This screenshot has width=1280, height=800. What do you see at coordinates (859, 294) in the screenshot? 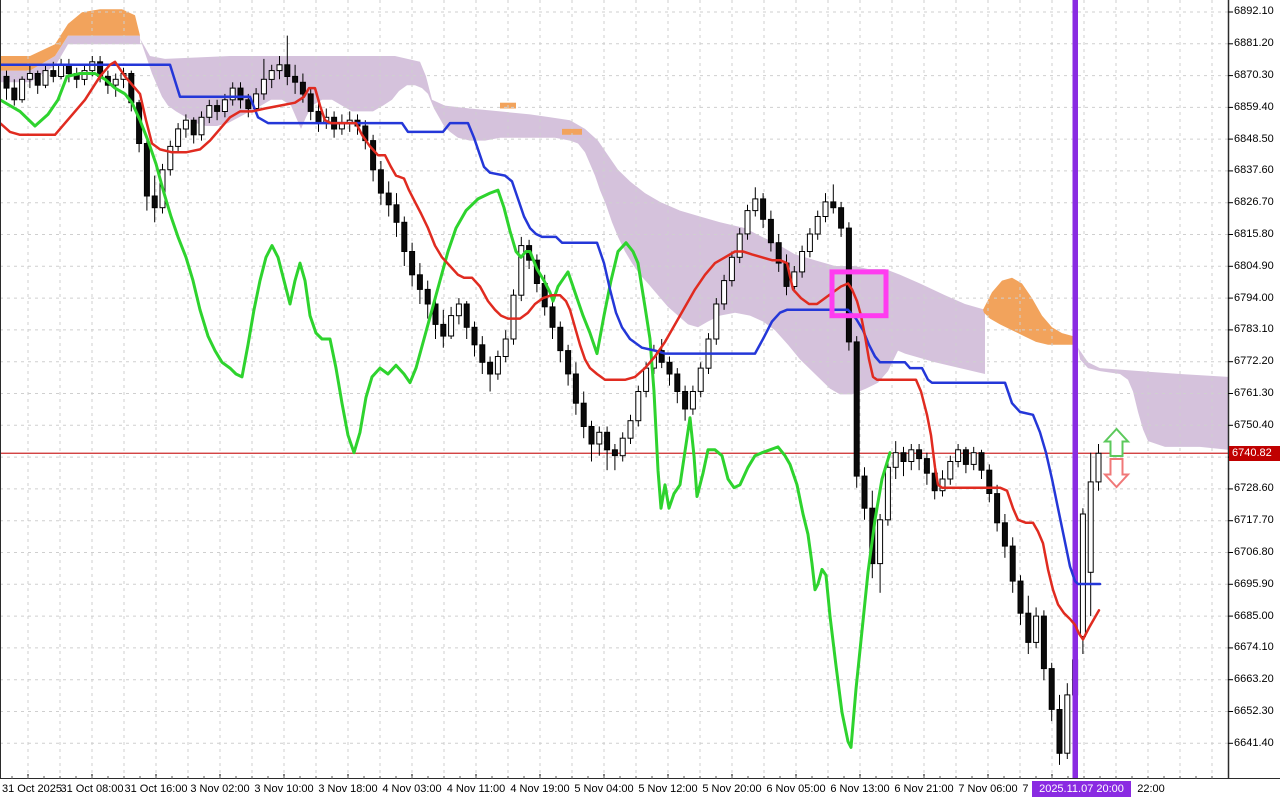
I see `highlight-rectangle-object` at bounding box center [859, 294].